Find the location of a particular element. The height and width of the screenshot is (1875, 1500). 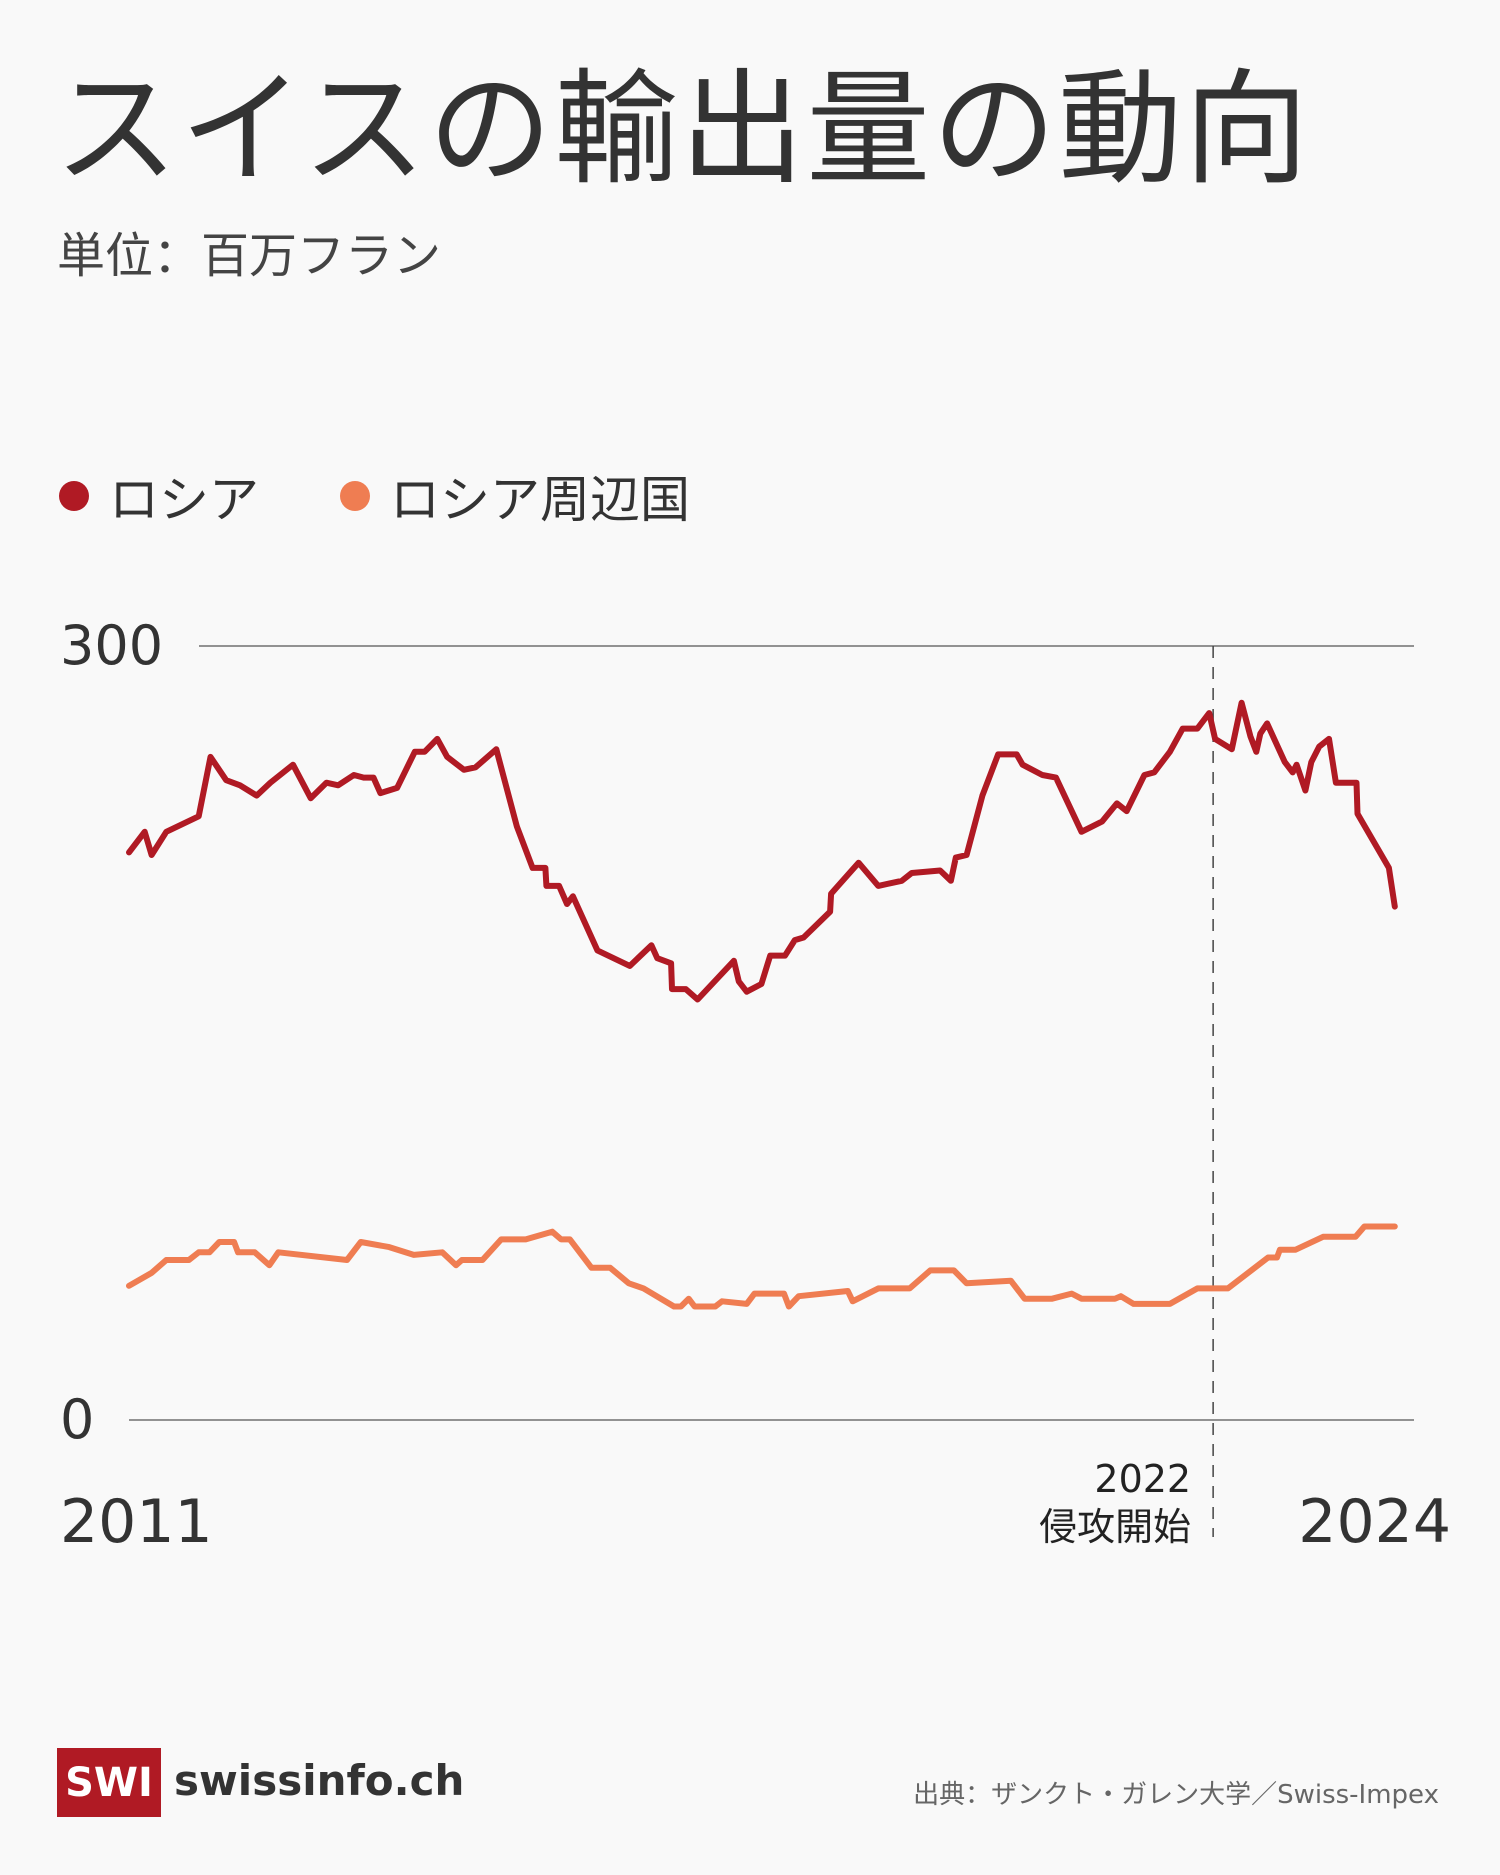

swi-logo: SWI is located at coordinates (109, 1782).